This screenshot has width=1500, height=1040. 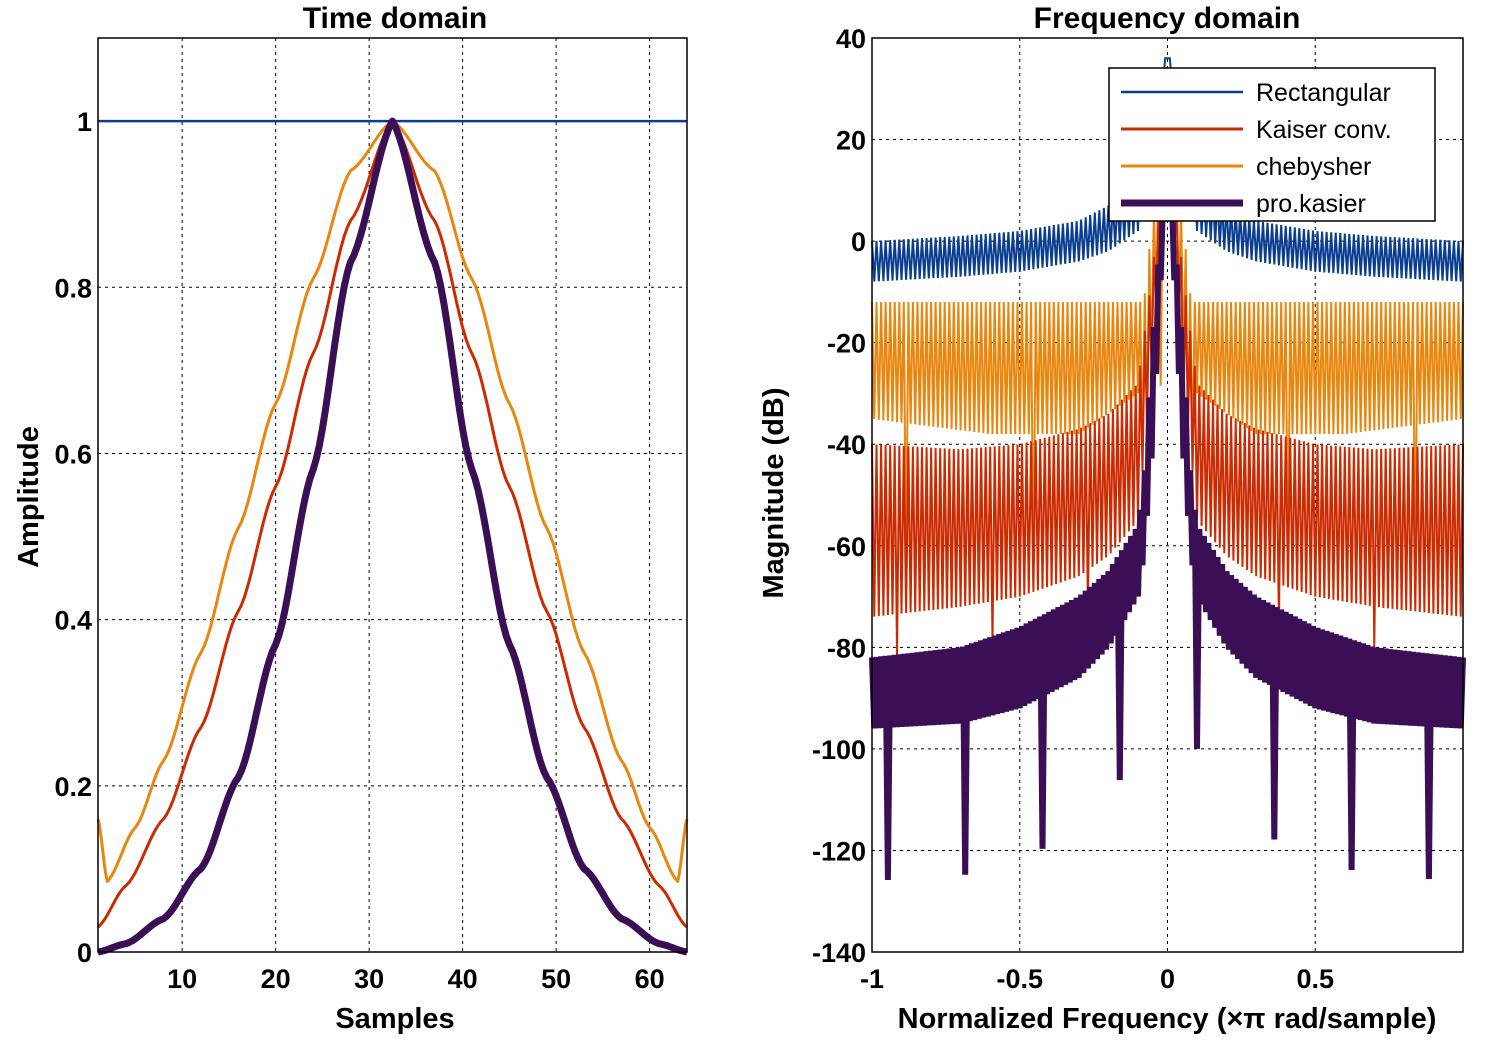 I want to click on legend-label: pro.kasier, so click(x=1311, y=204).